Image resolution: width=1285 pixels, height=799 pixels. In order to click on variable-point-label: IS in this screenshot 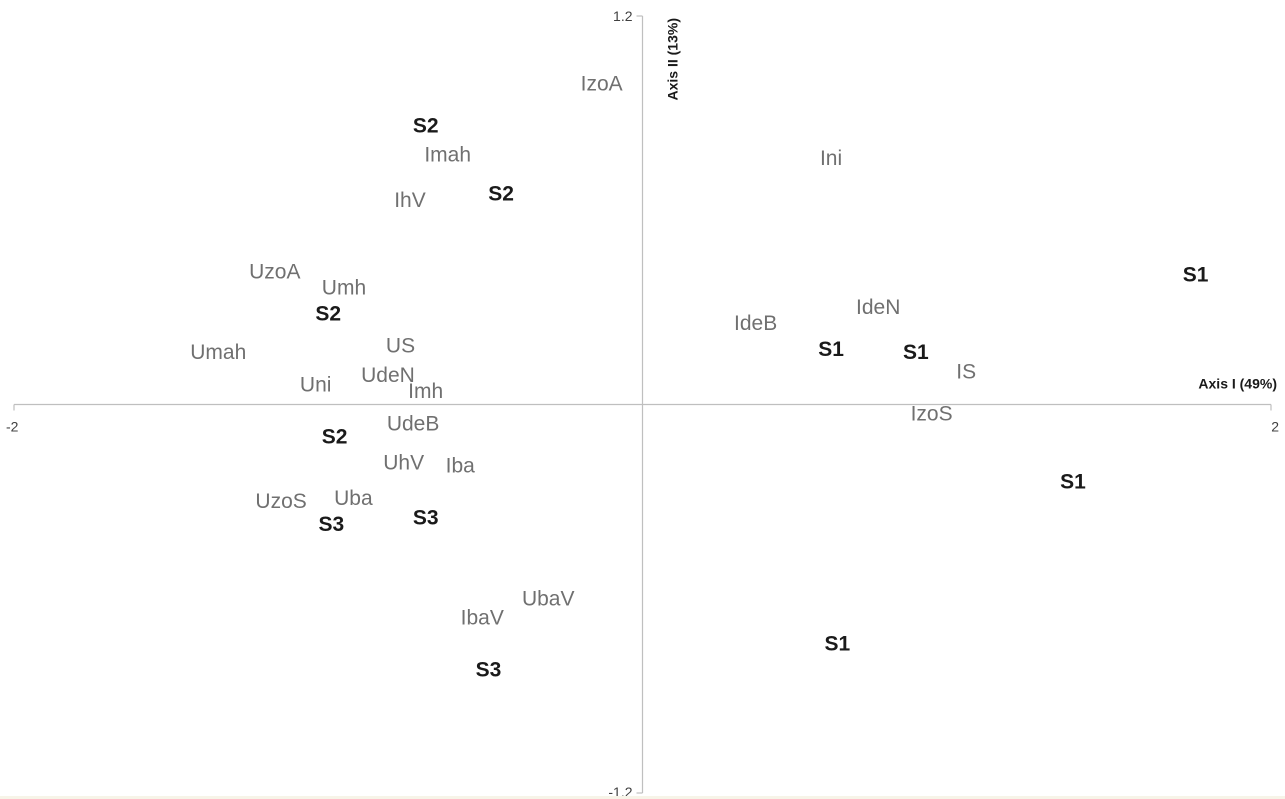, I will do `click(966, 372)`.